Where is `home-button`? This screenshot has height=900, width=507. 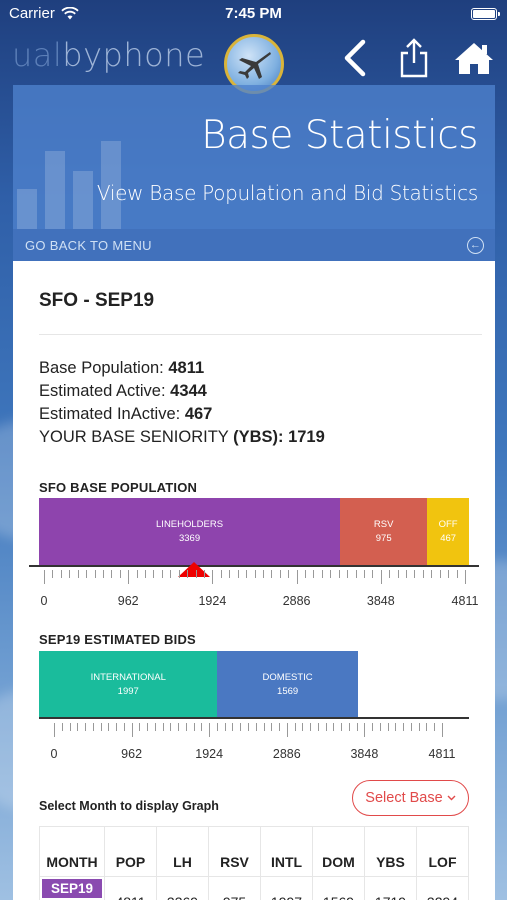
home-button is located at coordinates (474, 58).